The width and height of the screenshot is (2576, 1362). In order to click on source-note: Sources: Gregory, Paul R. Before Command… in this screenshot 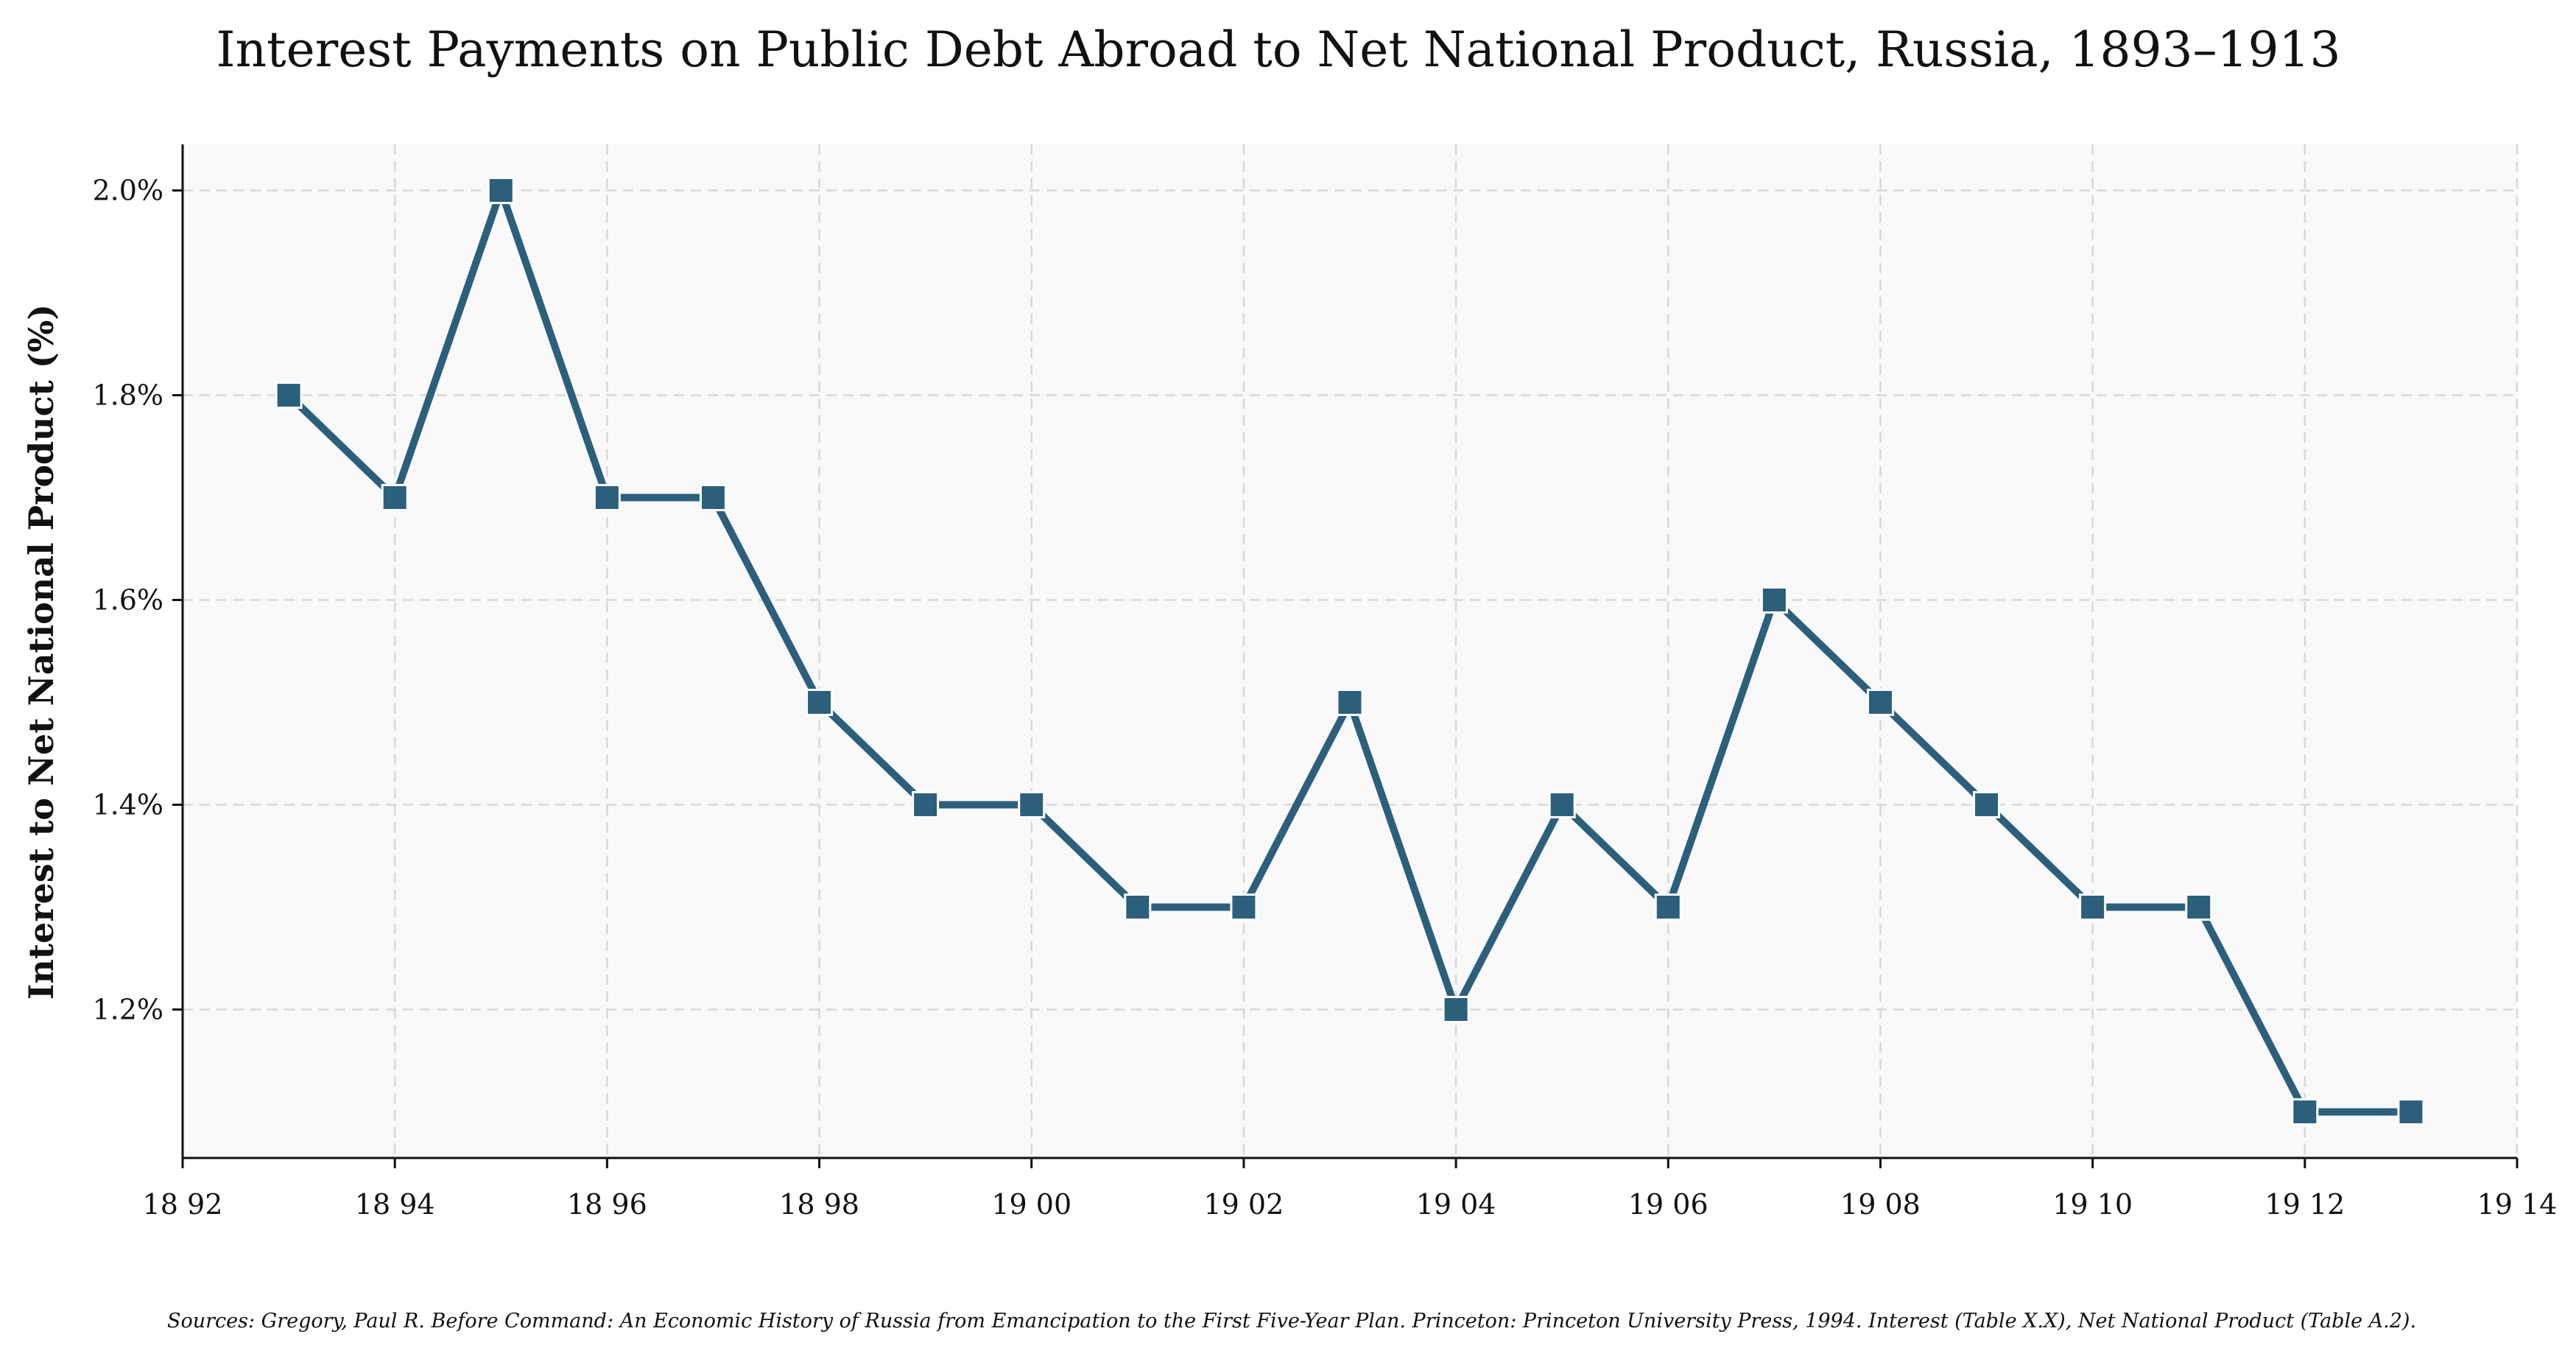, I will do `click(1291, 1321)`.